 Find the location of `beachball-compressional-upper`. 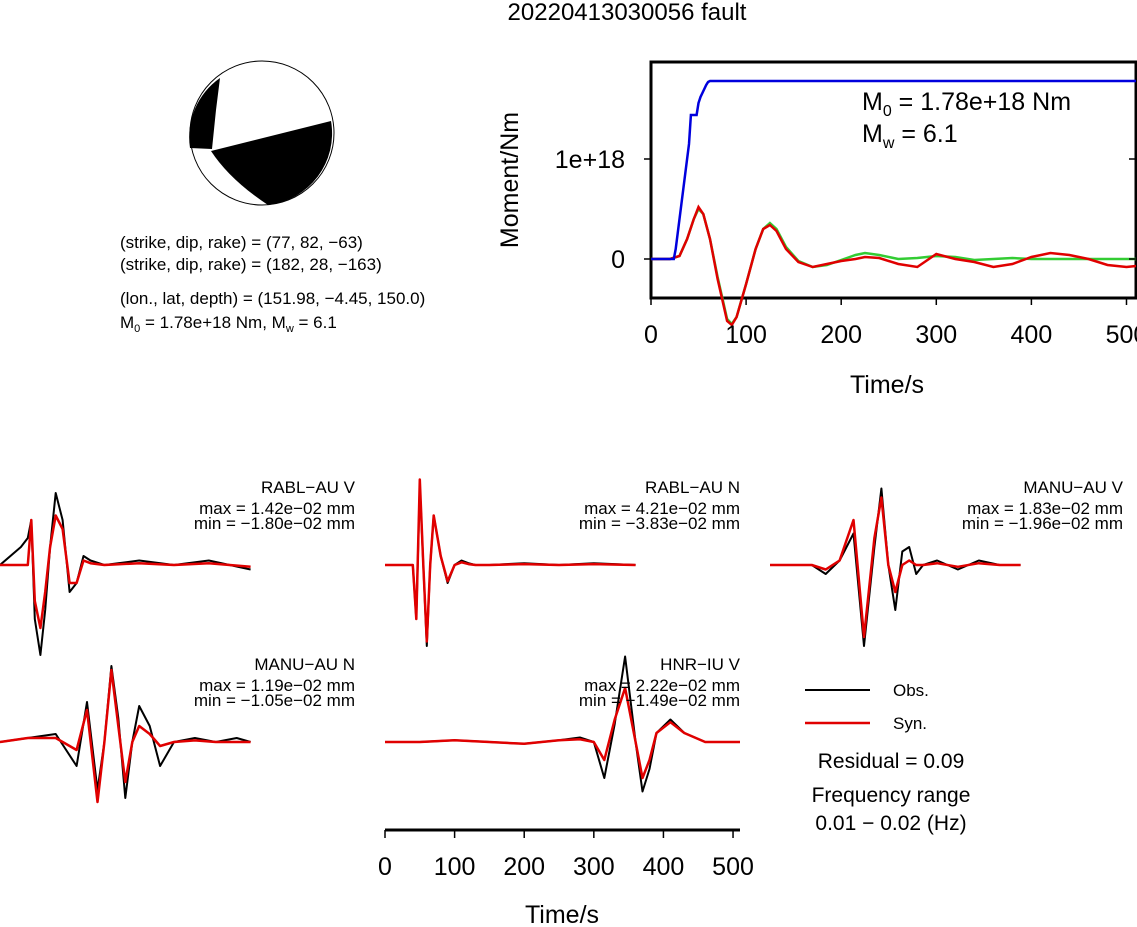

beachball-compressional-upper is located at coordinates (204, 113).